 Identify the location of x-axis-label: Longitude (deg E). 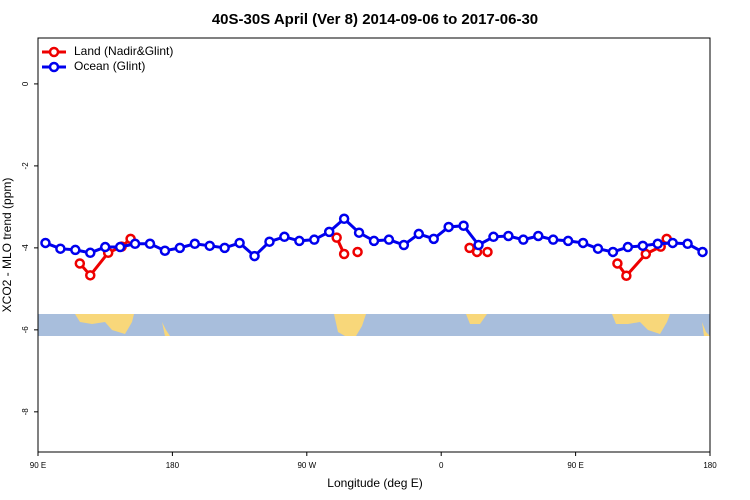
(374, 483).